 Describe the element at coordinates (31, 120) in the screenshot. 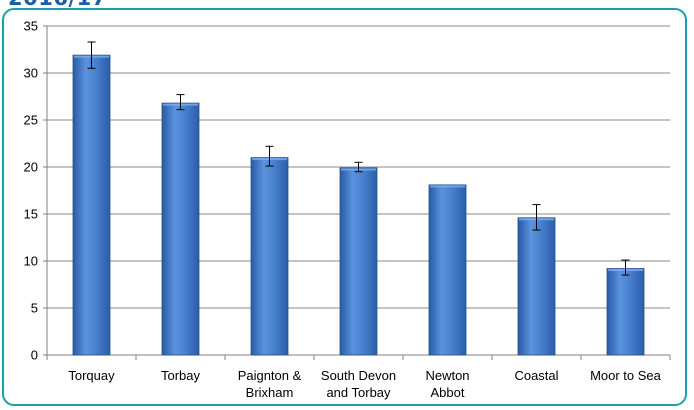

I see `y-tick-label: 25` at that location.